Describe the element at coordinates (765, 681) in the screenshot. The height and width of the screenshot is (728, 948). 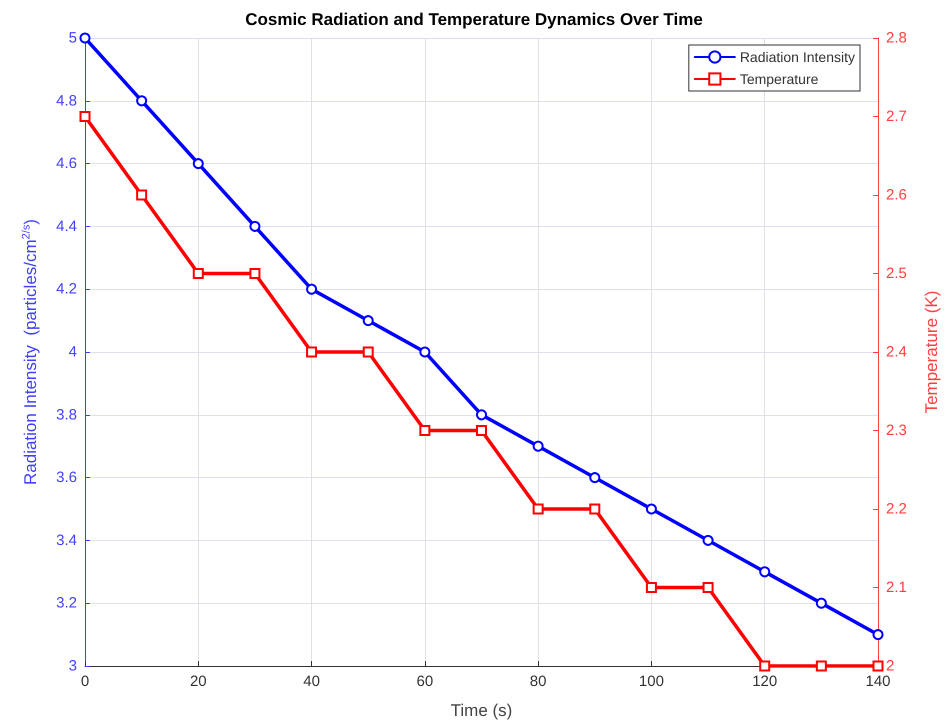
I see `x-tick-label: 120` at that location.